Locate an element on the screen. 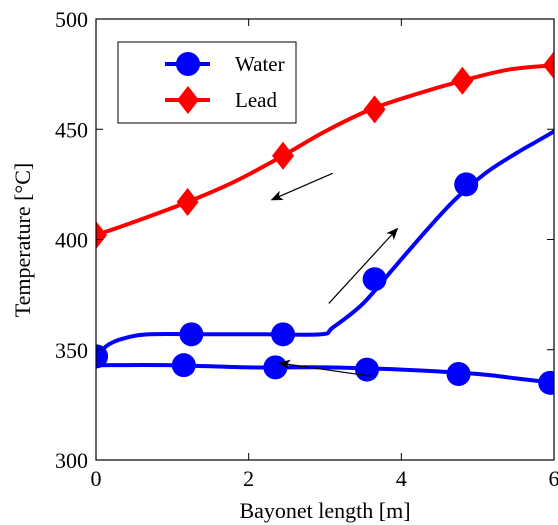 The image size is (558, 525). legend-water-marker is located at coordinates (188, 64).